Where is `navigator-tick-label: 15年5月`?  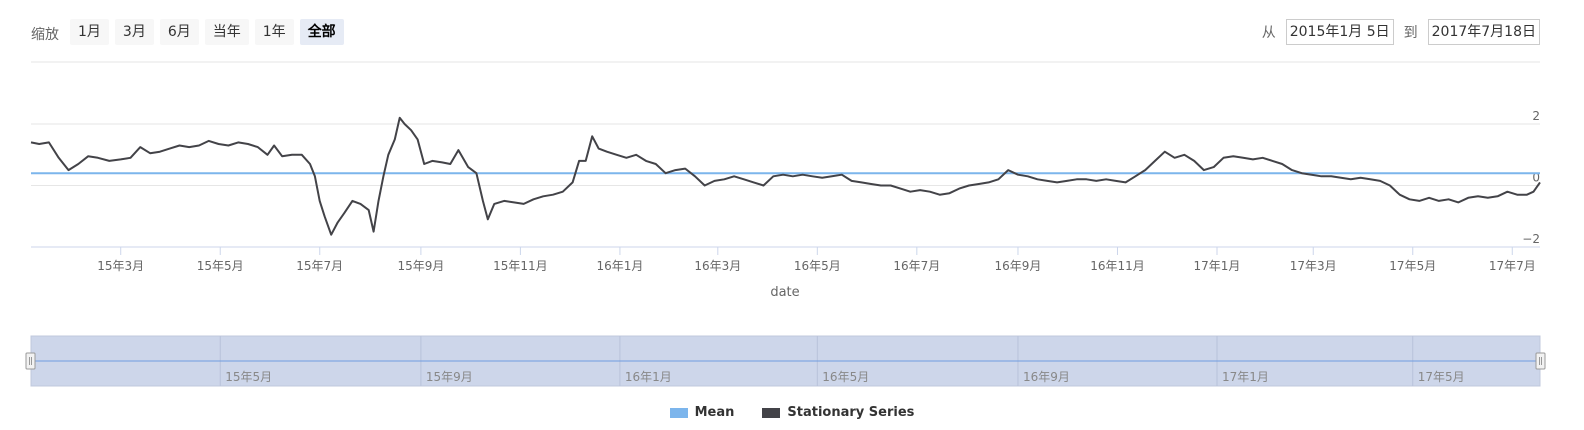
navigator-tick-label: 15年5月 is located at coordinates (248, 377).